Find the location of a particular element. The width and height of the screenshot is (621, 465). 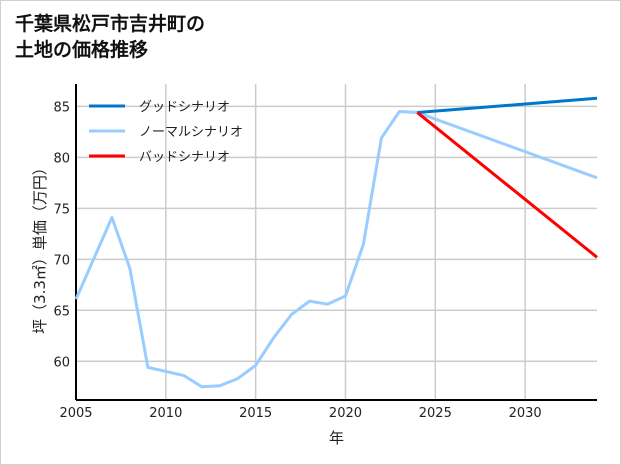

legend-label: バッドシナリオ is located at coordinates (184, 157).